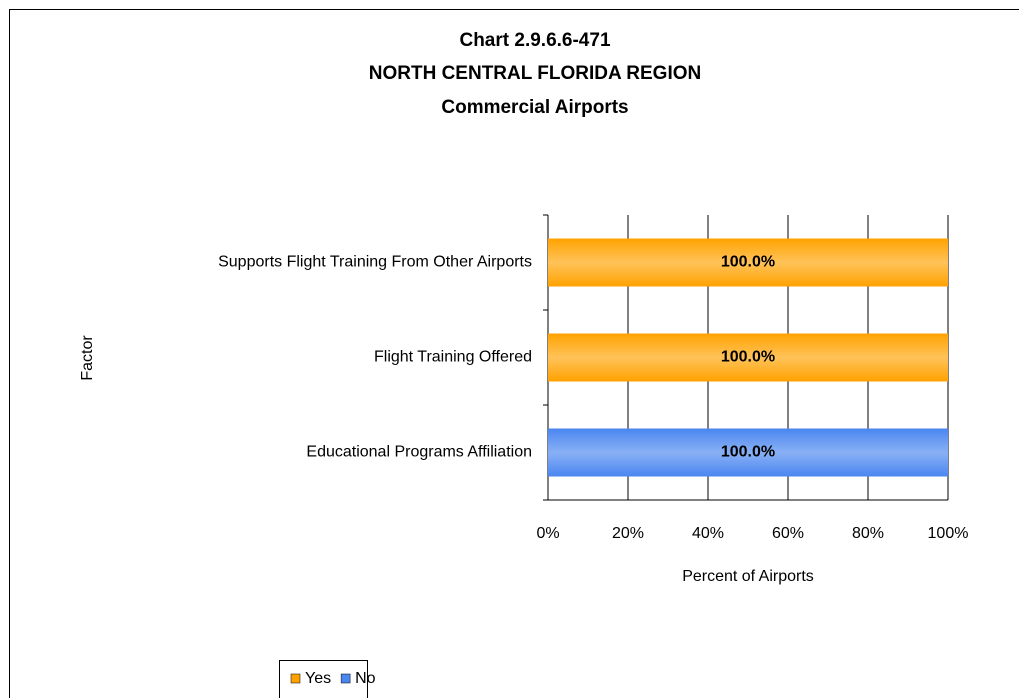 The width and height of the screenshot is (1019, 698). Describe the element at coordinates (748, 576) in the screenshot. I see `x-axis-title: Percent of Airports` at that location.